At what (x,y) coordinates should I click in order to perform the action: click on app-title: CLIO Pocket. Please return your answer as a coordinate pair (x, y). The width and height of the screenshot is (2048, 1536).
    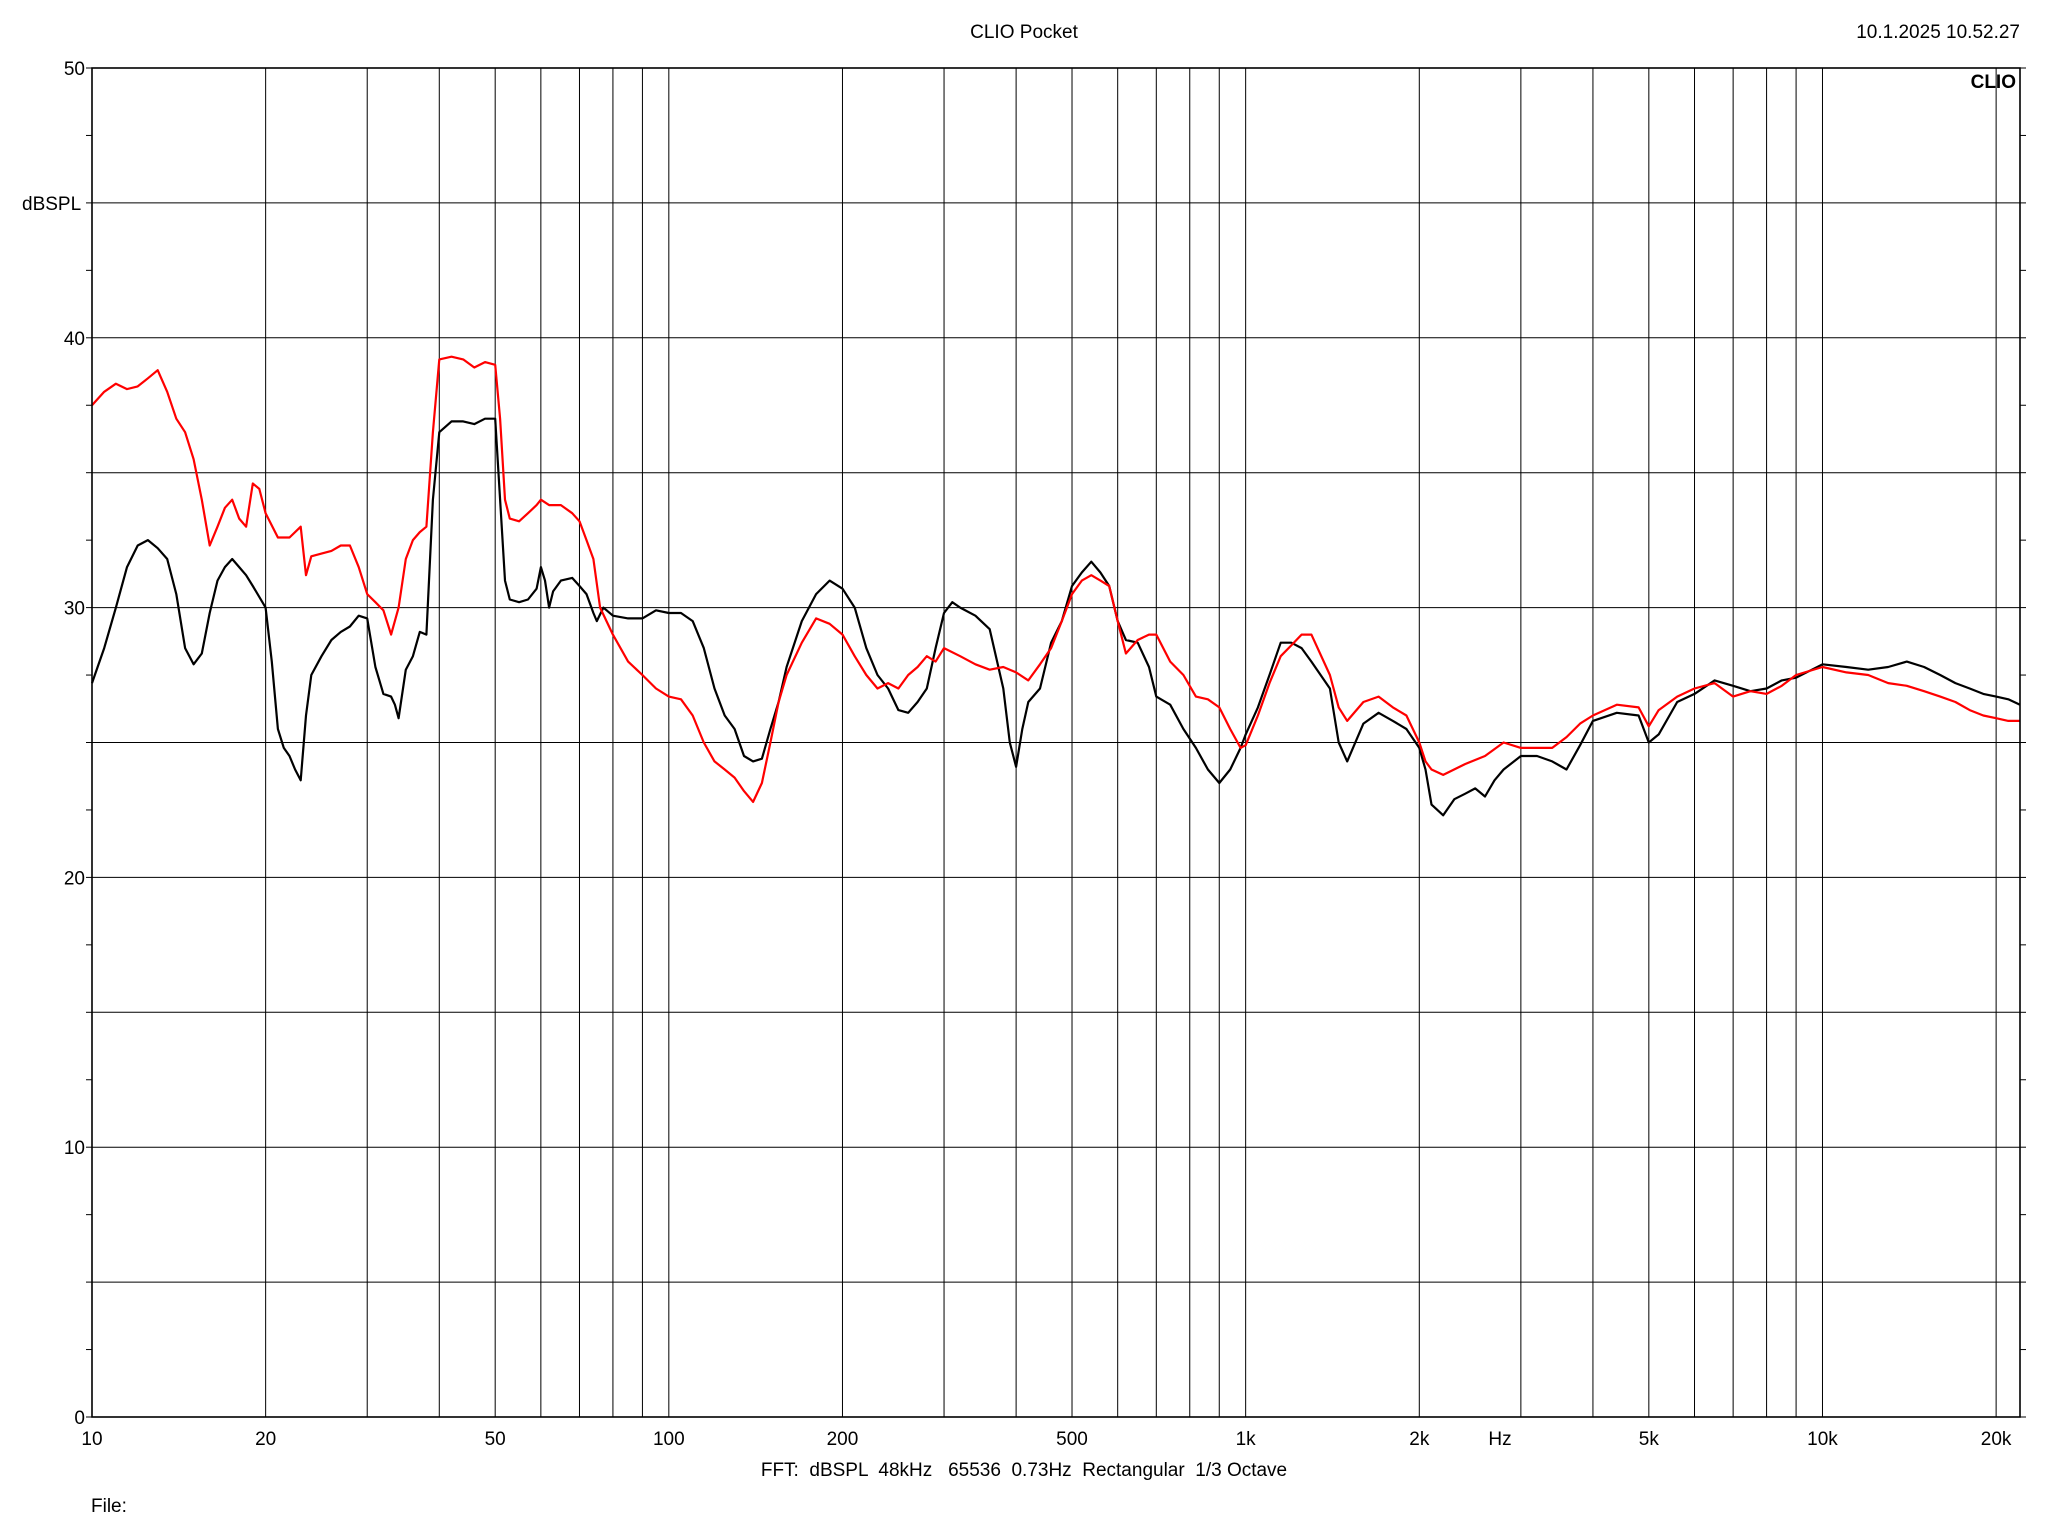
    Looking at the image, I should click on (1024, 32).